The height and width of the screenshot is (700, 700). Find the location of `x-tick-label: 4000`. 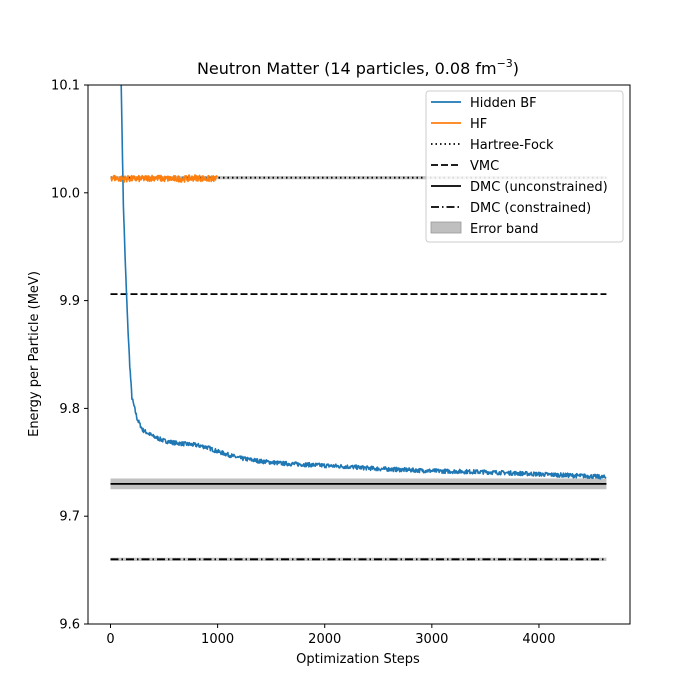

x-tick-label: 4000 is located at coordinates (538, 639).